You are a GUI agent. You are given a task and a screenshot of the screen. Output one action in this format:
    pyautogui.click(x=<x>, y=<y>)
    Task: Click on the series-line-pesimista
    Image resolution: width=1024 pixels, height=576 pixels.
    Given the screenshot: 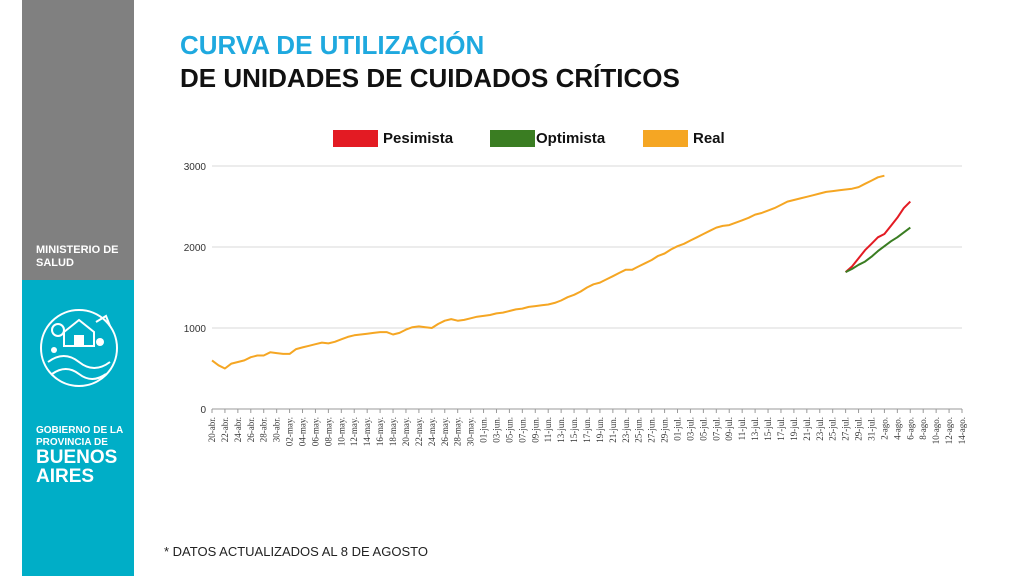 What is the action you would take?
    pyautogui.click(x=878, y=236)
    